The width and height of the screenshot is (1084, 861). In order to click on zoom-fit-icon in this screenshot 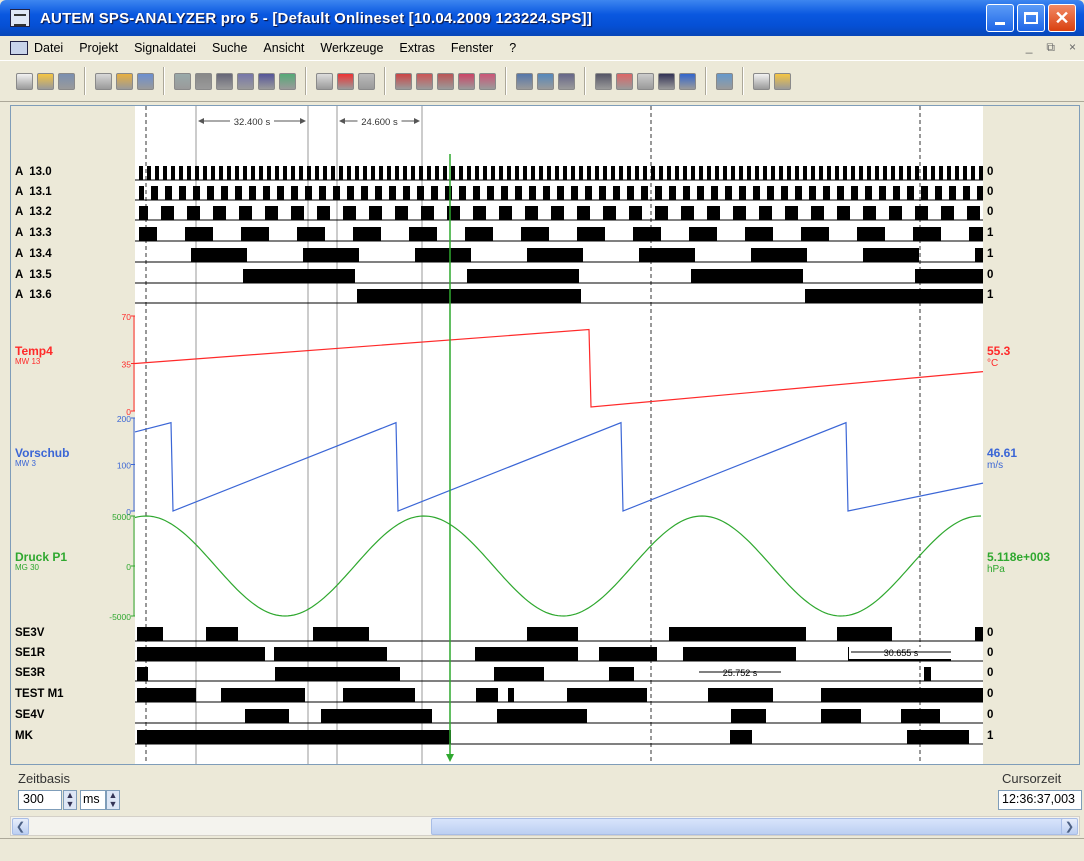, I will do `click(466, 81)`.